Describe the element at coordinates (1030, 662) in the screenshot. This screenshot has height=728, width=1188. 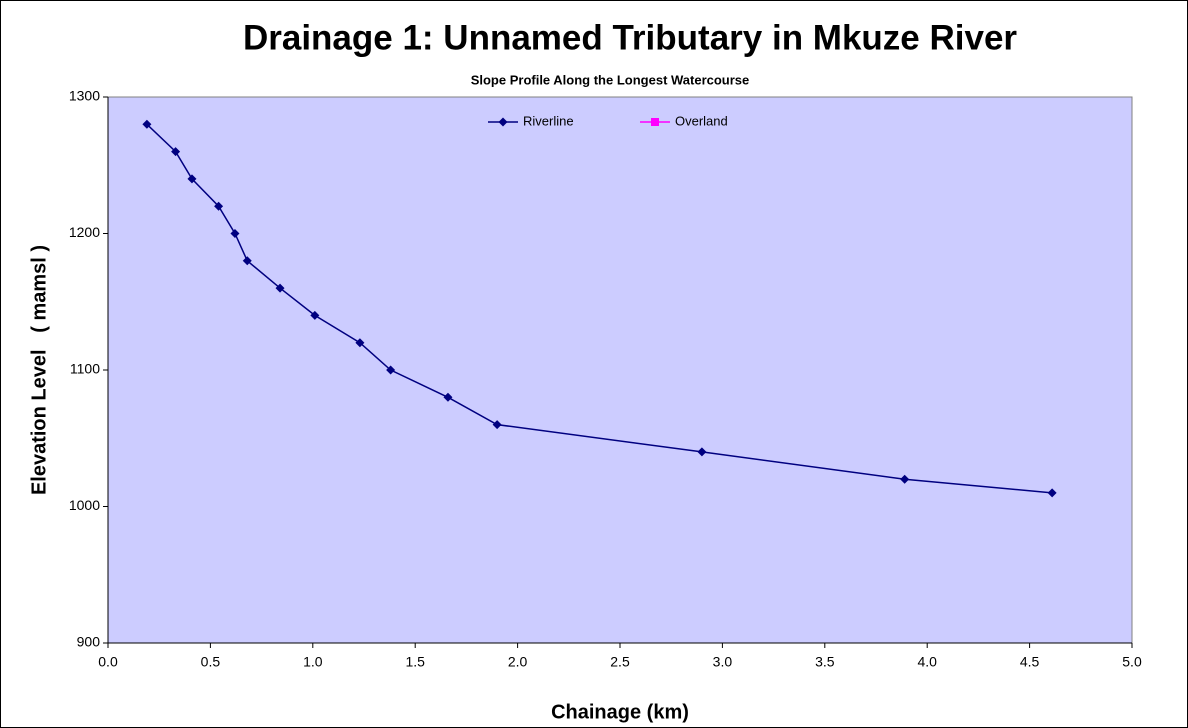
I see `x-tick-label: 4.5` at that location.